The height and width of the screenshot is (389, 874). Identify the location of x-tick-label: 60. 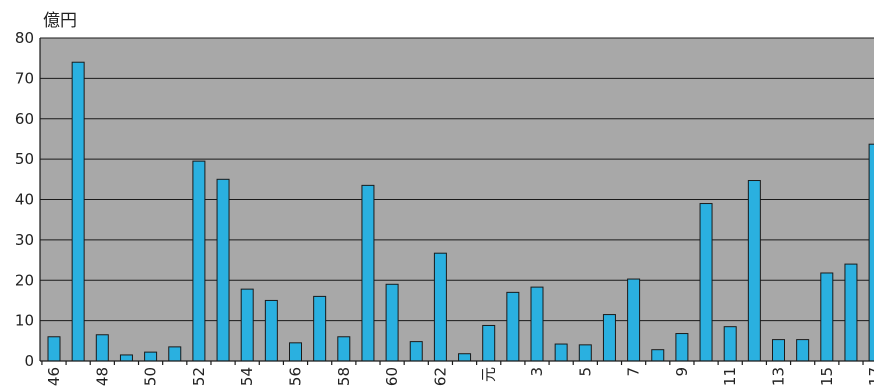
(392, 376).